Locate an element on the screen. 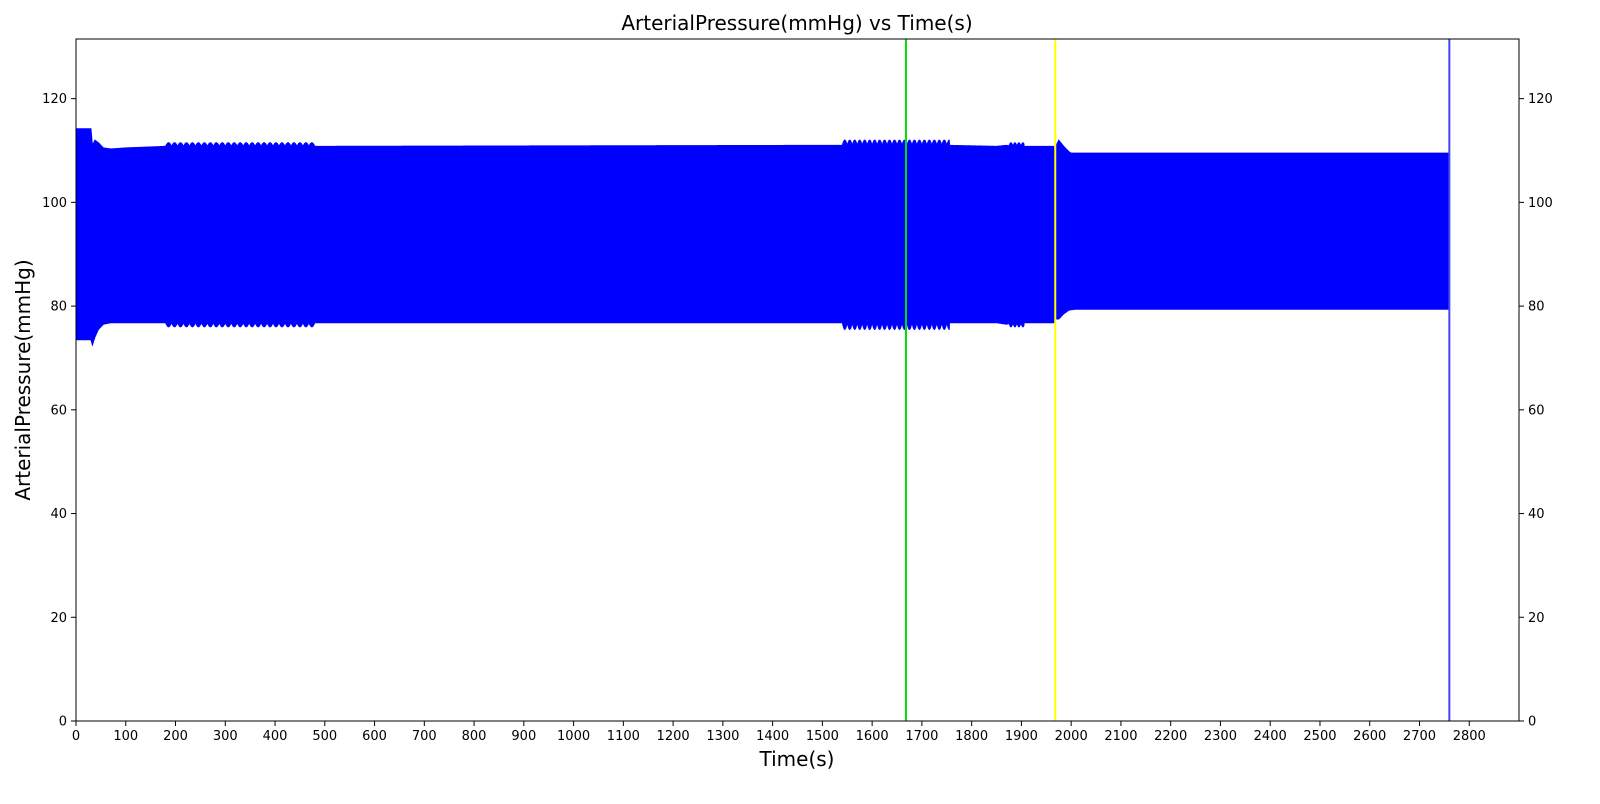  y-tick-label: 20 is located at coordinates (58, 618).